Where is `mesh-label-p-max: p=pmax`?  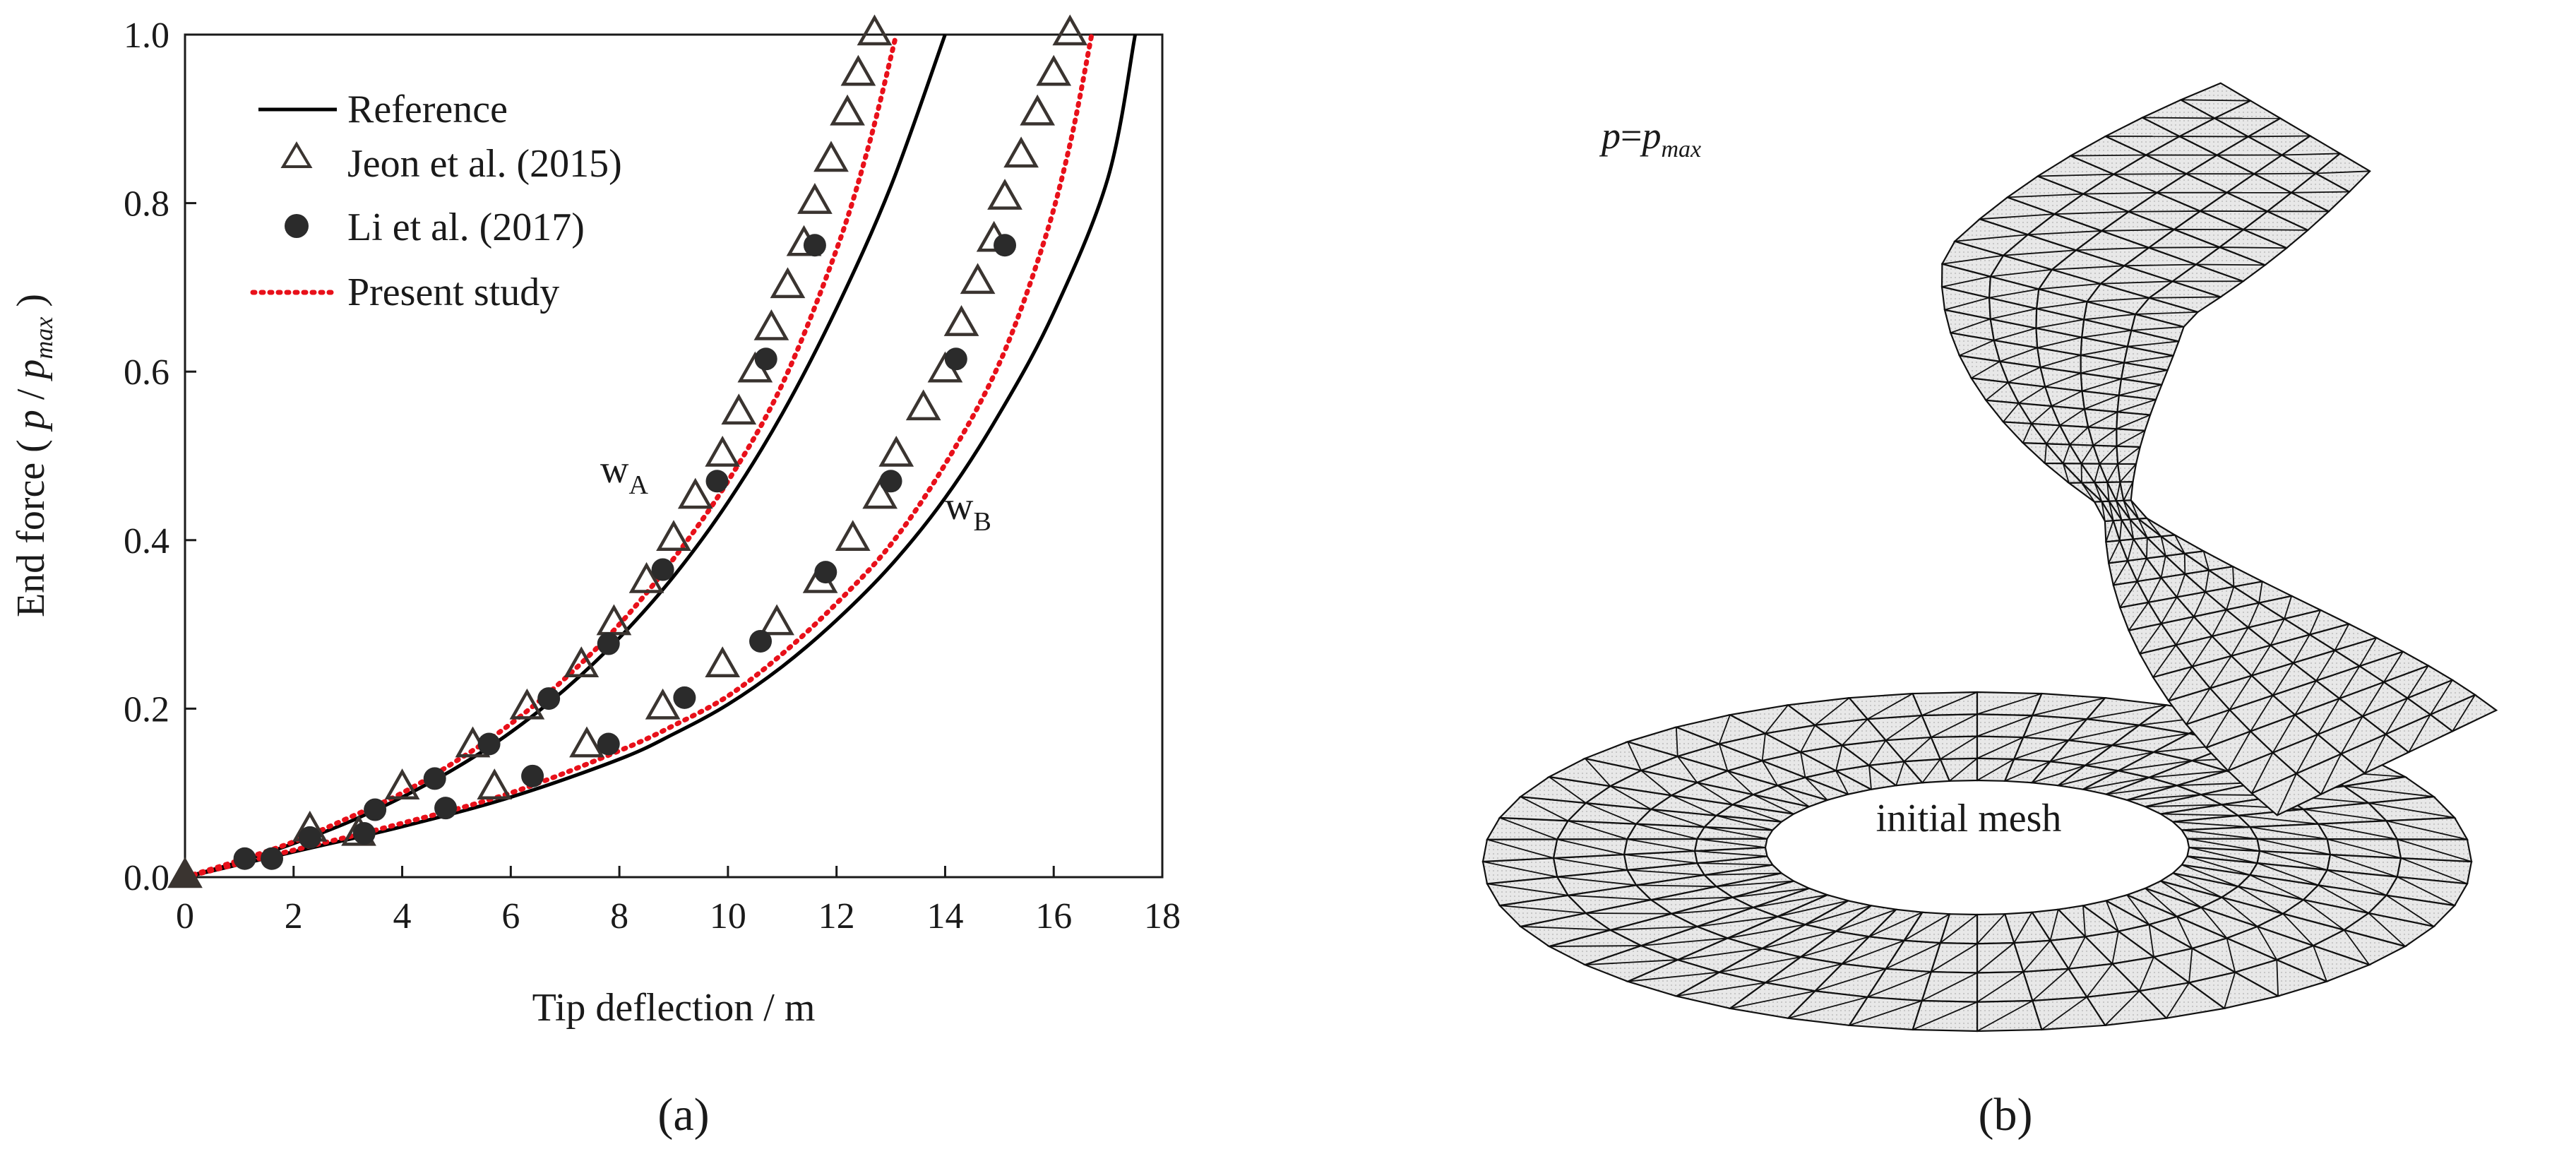 mesh-label-p-max: p=pmax is located at coordinates (1650, 138).